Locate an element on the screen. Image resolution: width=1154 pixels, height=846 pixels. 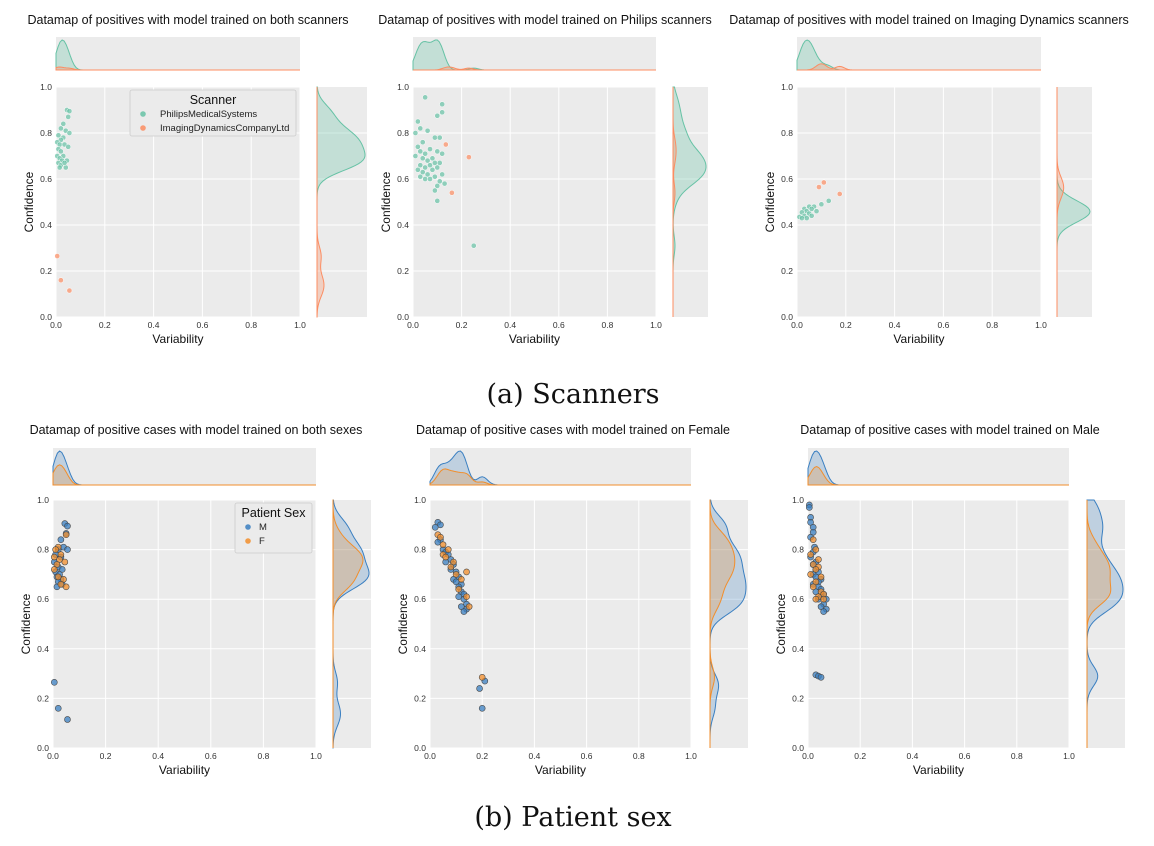
y-axis-label-5: Confidence is located at coordinates (403, 623).